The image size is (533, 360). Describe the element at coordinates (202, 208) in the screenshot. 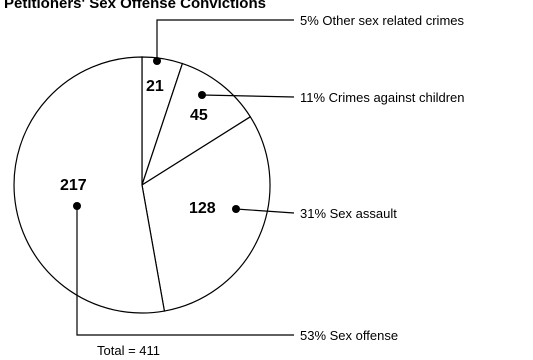

I see `slice-count-label: 128` at that location.